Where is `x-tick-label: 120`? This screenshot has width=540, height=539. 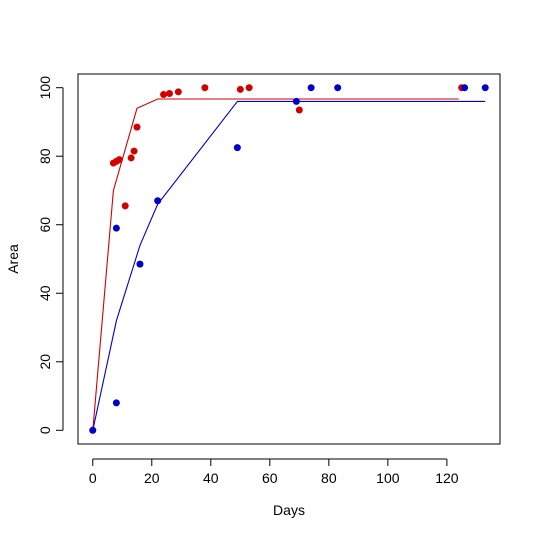 x-tick-label: 120 is located at coordinates (447, 478).